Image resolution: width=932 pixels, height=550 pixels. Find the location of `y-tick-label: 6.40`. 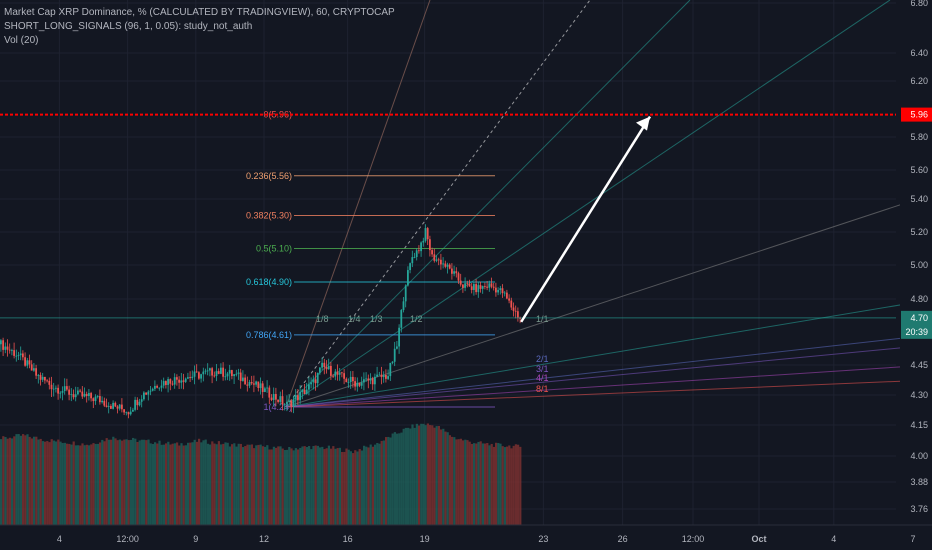

y-tick-label: 6.40 is located at coordinates (919, 53).